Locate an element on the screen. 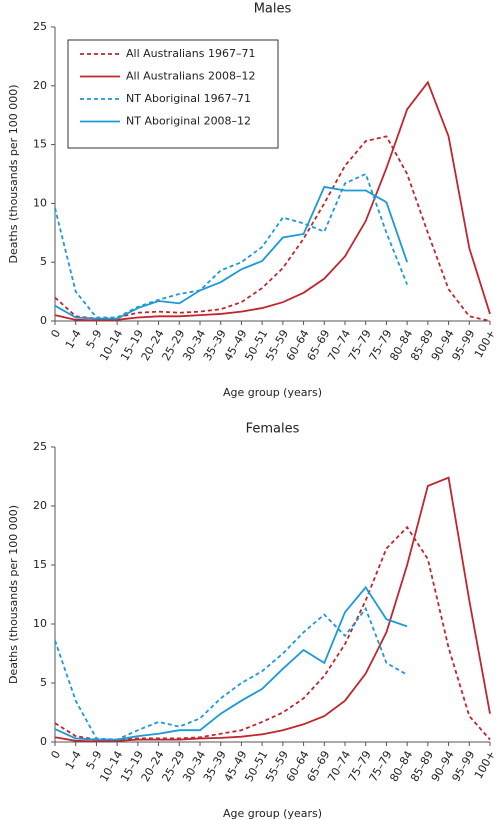  legend-box is located at coordinates (173, 94).